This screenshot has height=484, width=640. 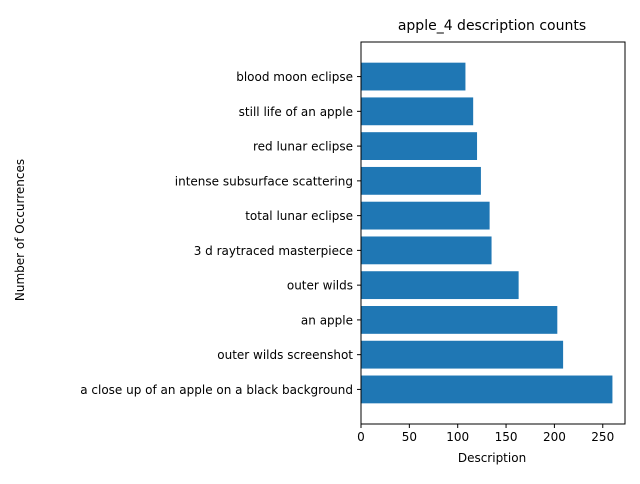 I want to click on x-tick-label: 100, so click(x=457, y=437).